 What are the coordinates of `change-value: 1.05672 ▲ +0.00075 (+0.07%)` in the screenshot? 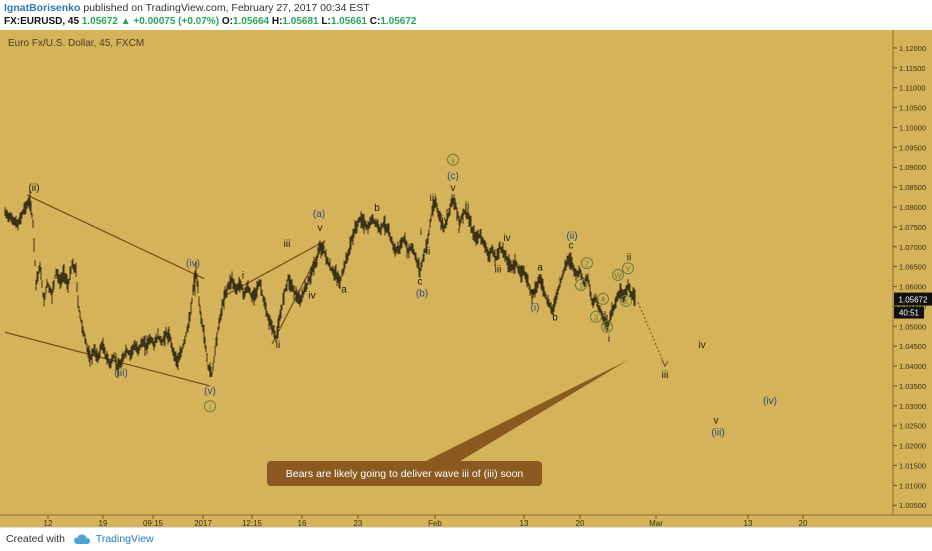 It's located at (150, 21).